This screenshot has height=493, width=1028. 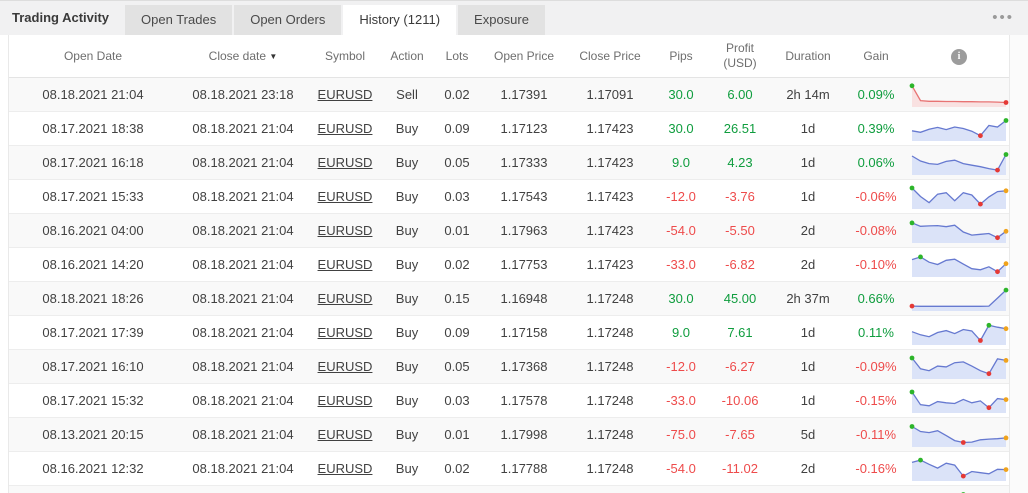 What do you see at coordinates (610, 55) in the screenshot?
I see `col-close-price: Close Price` at bounding box center [610, 55].